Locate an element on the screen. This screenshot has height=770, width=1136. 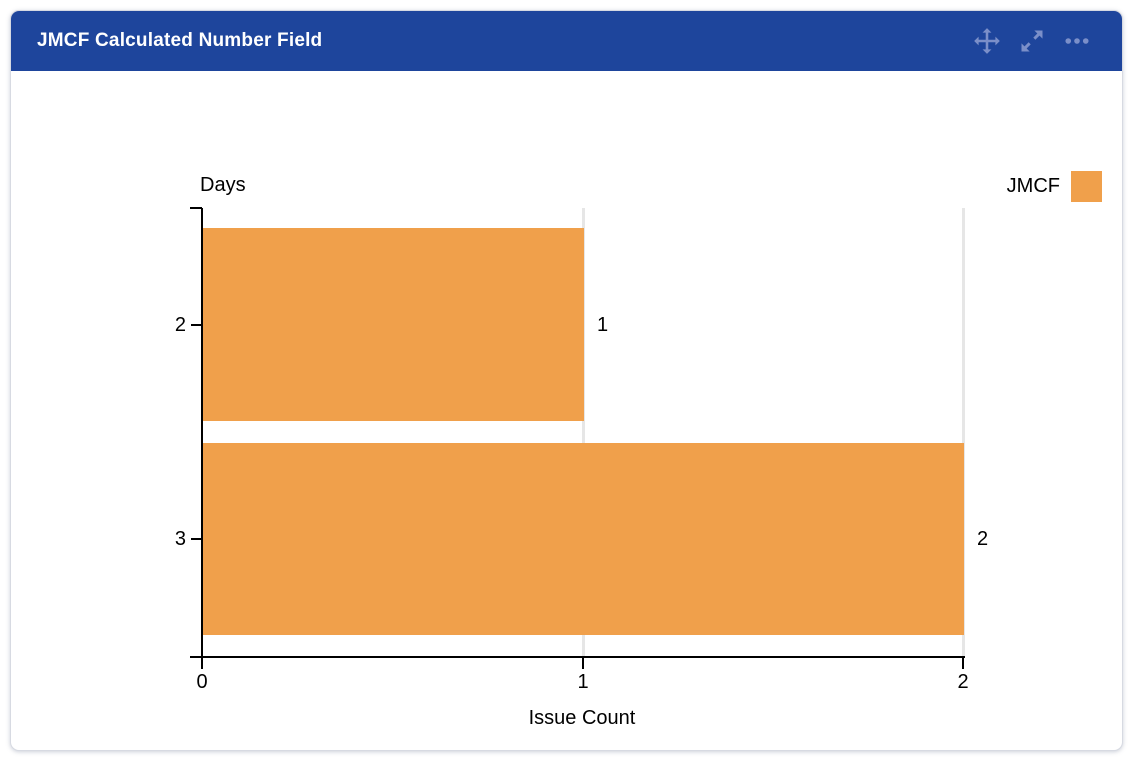
x-tick-label: 2 is located at coordinates (963, 682).